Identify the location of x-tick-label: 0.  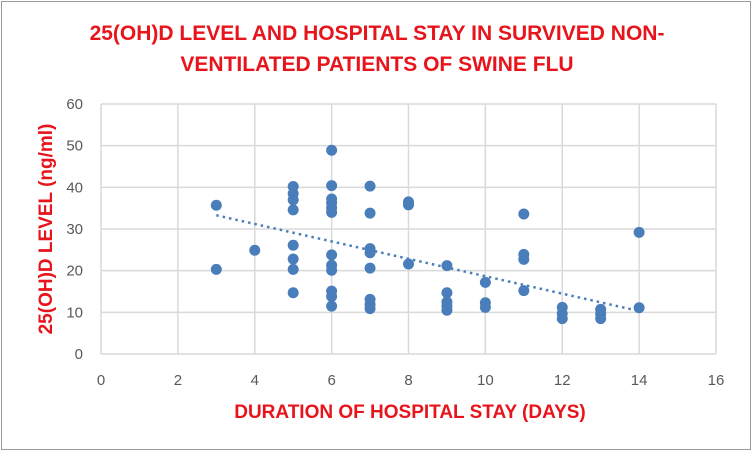
(101, 380).